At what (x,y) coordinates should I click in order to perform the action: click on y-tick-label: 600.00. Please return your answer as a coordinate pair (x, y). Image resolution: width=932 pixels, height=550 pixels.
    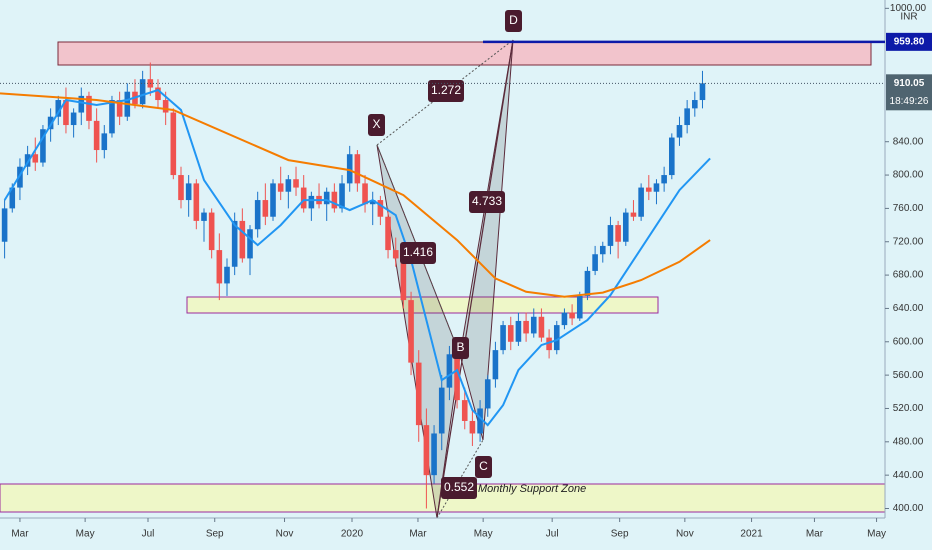
    Looking at the image, I should click on (908, 341).